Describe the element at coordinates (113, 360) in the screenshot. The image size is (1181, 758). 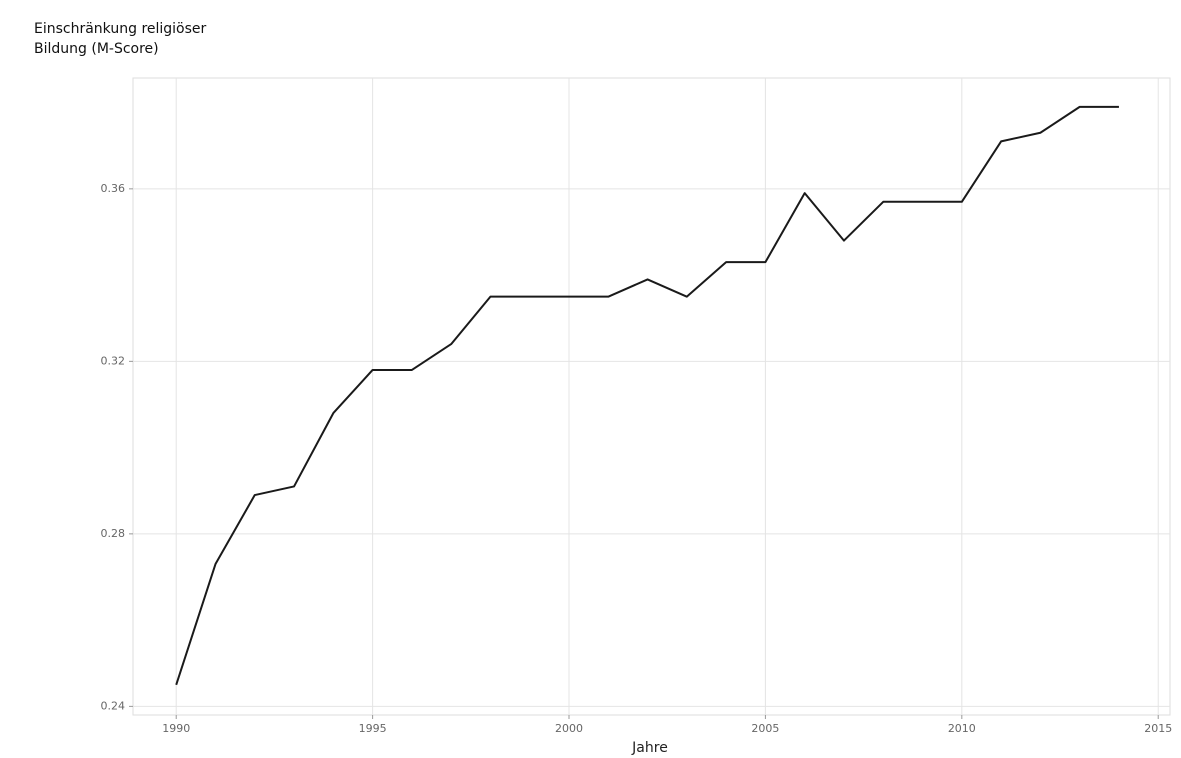
I see `y-tick-label: 0.32` at that location.